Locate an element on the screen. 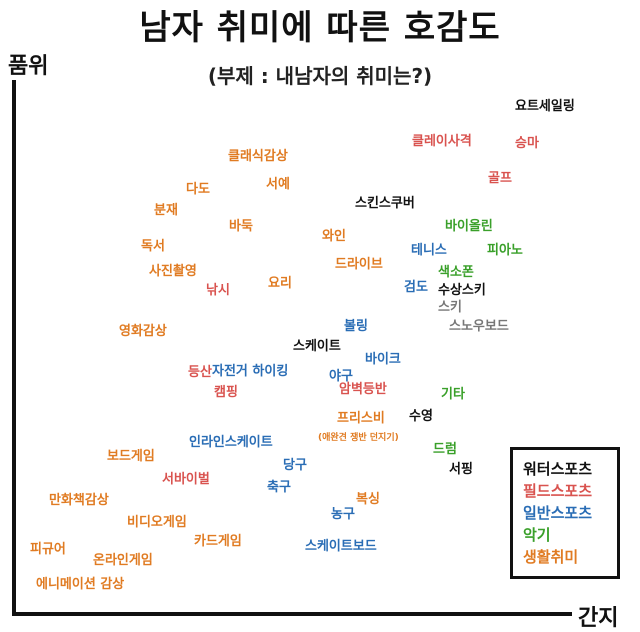 This screenshot has height=632, width=640. hobby-label: 사진촬영 is located at coordinates (173, 271).